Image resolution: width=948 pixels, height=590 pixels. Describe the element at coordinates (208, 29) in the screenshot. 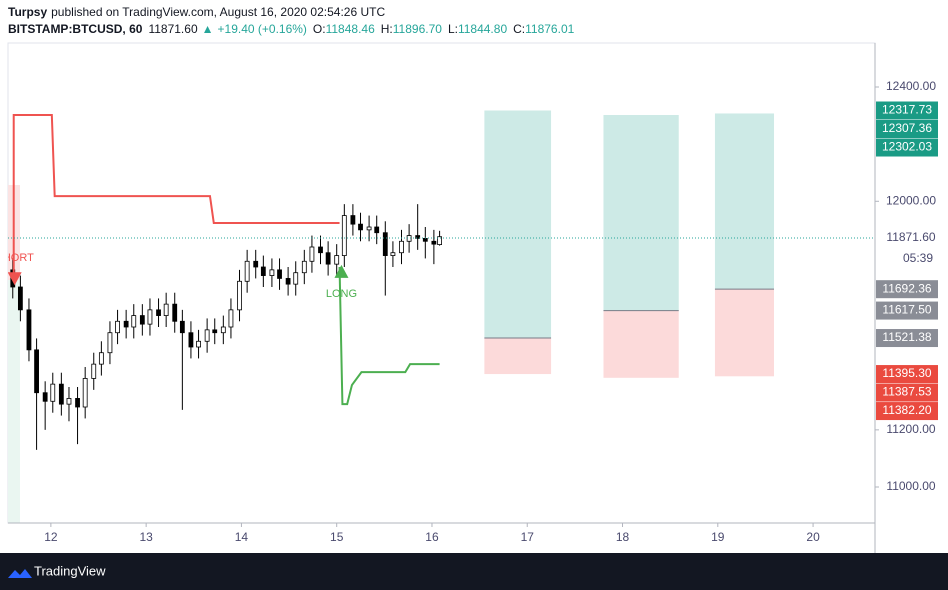

I see `up-arrow: ▲` at that location.